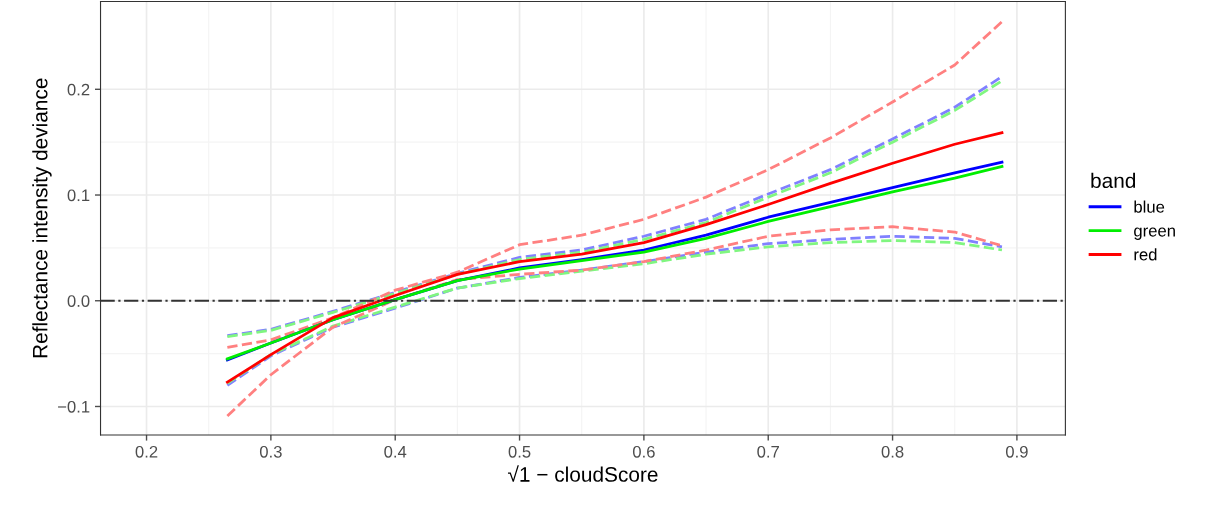 This screenshot has height=510, width=1226. I want to click on x-tick-label: 0.8, so click(892, 451).